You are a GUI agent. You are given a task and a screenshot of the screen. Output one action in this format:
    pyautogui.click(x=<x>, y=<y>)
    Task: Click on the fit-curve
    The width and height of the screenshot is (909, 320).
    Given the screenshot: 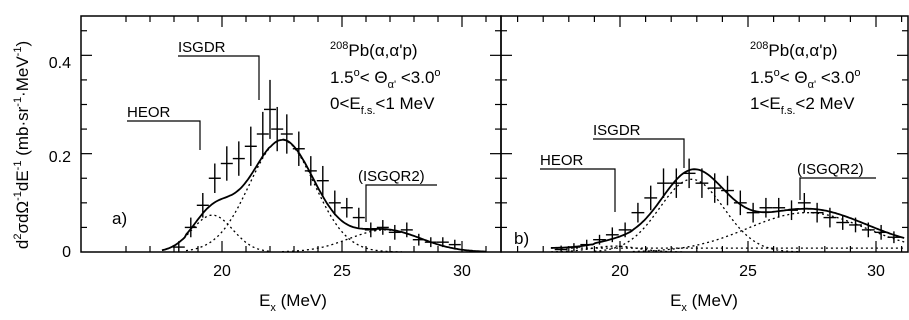 What is the action you would take?
    pyautogui.click(x=324, y=195)
    